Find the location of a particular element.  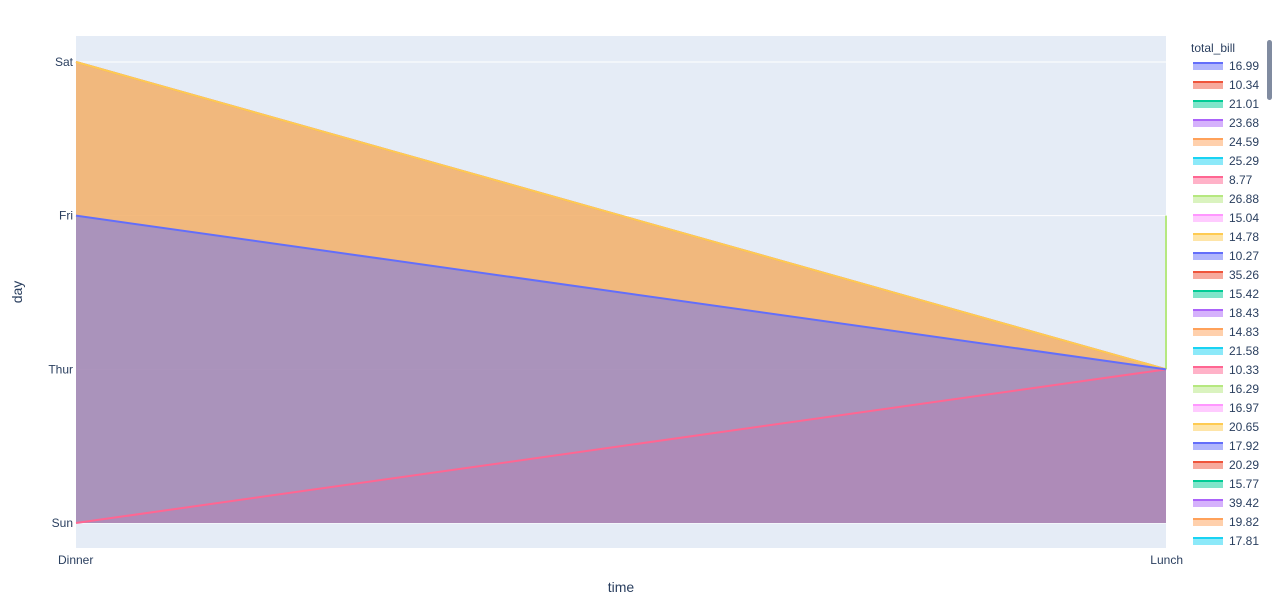

y-tick-sun: Sun is located at coordinates (62, 523).